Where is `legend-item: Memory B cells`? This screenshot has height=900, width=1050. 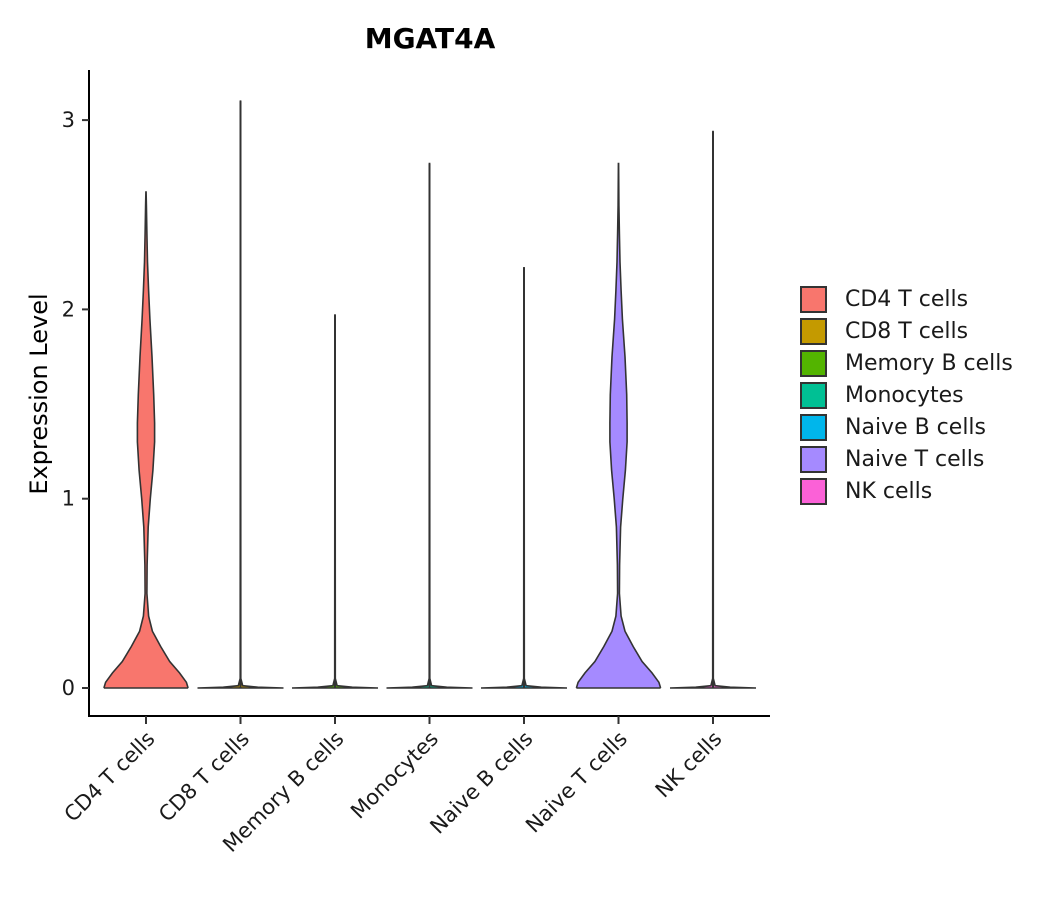 legend-item: Memory B cells is located at coordinates (906, 363).